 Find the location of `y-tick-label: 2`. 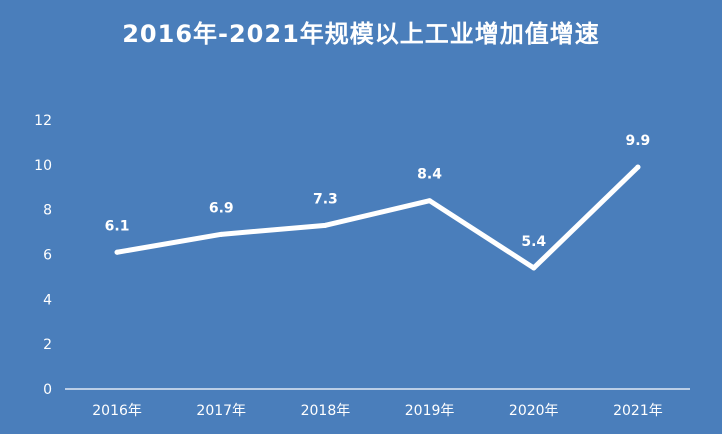

y-tick-label: 2 is located at coordinates (47, 345).